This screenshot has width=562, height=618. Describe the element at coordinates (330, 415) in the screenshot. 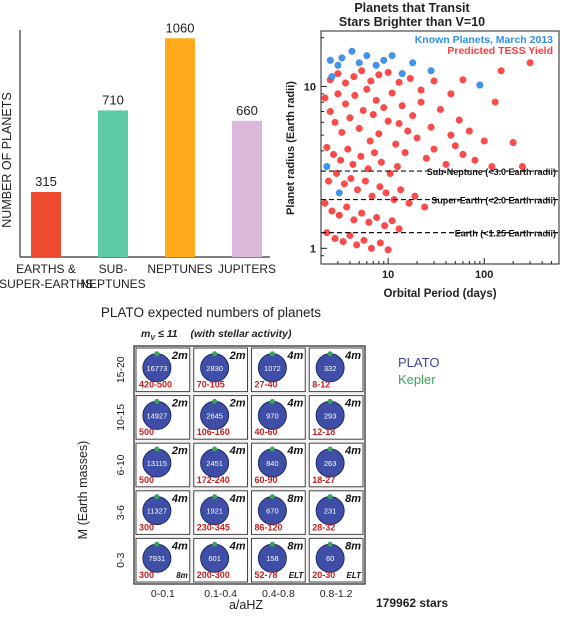

I see `plato-cell-count: 293` at that location.